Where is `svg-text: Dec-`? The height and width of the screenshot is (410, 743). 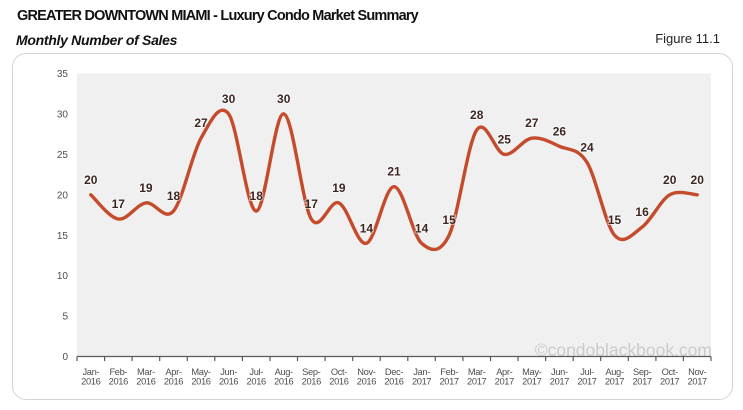 svg-text: Dec- is located at coordinates (394, 372).